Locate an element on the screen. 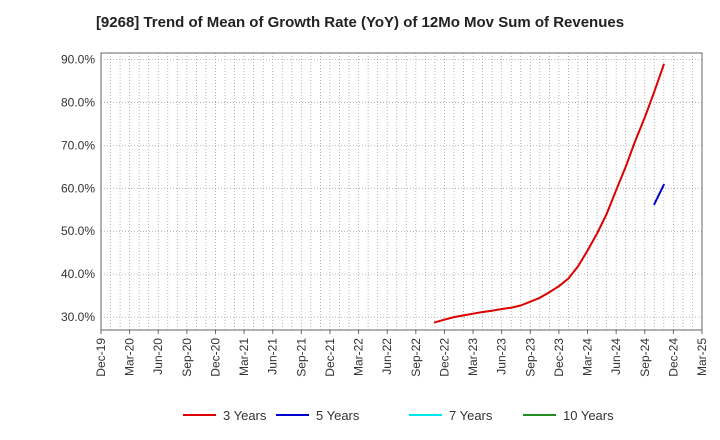 The image size is (720, 440). x-tick-label: Sep-21 is located at coordinates (301, 357).